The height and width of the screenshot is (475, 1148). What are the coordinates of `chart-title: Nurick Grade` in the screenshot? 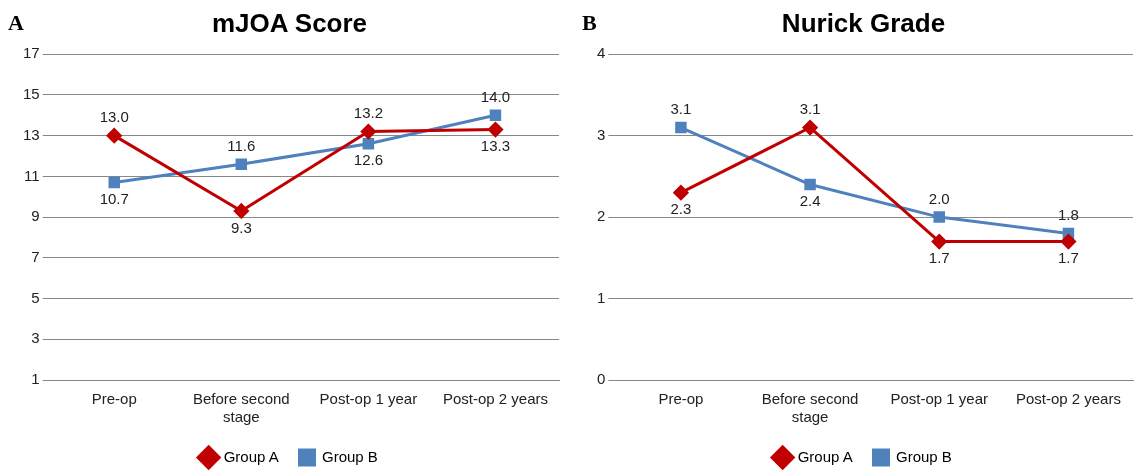 It's located at (863, 22).